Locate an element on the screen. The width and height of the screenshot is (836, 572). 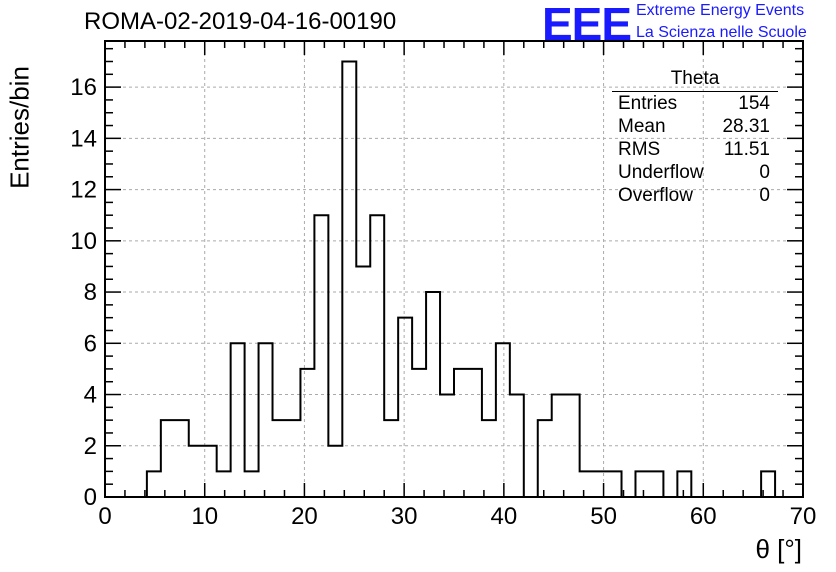
x-tick-label: 30 is located at coordinates (404, 516).